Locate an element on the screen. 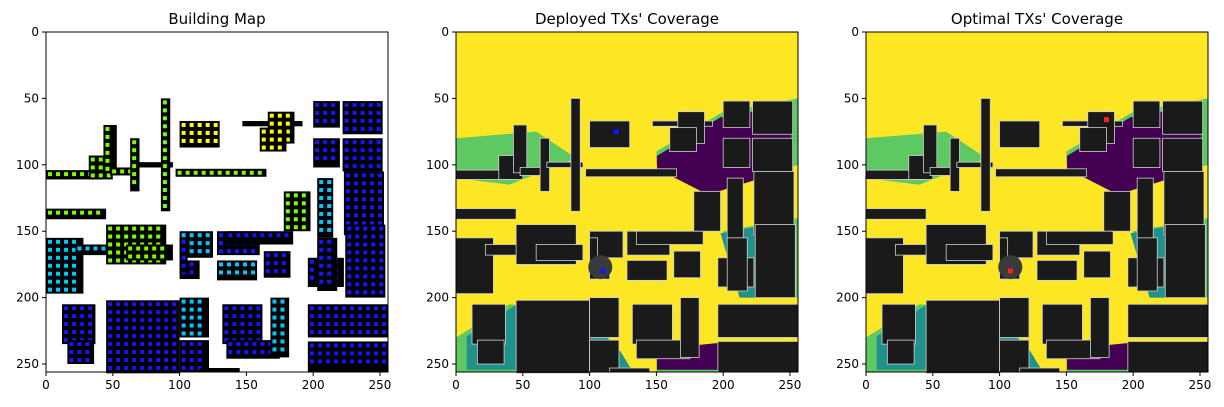 This screenshot has height=407, width=1224. x-tick-label: 200 is located at coordinates (313, 385).